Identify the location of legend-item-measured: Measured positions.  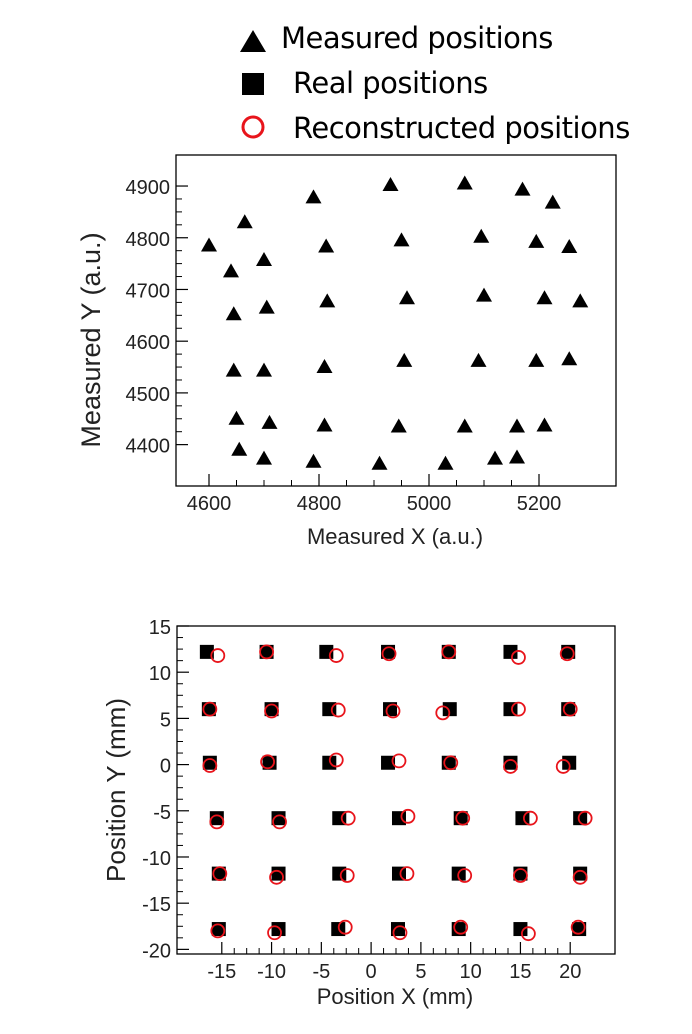
(394, 38).